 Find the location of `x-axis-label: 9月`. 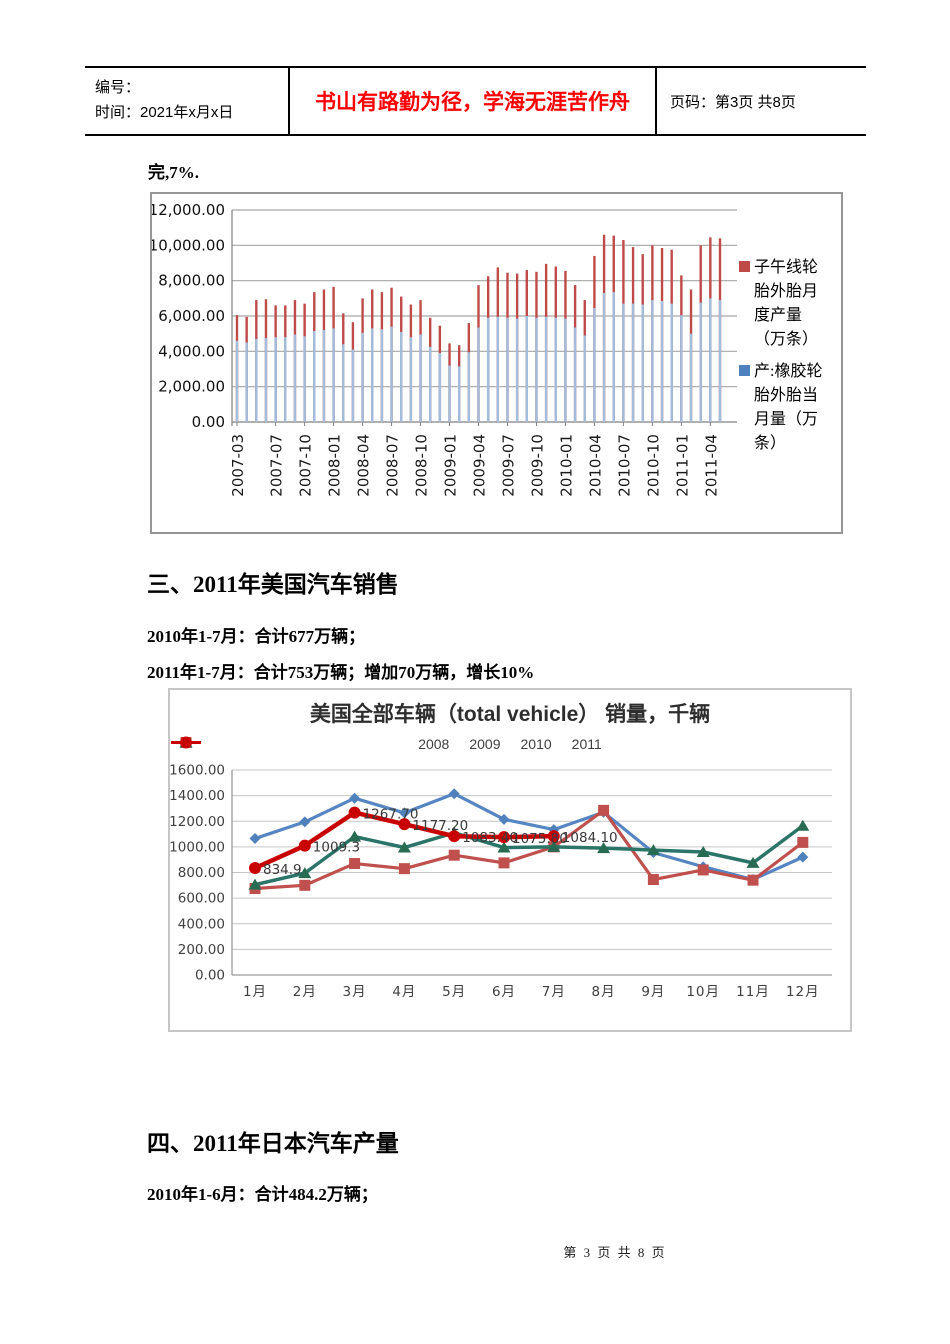

x-axis-label: 9月 is located at coordinates (653, 992).